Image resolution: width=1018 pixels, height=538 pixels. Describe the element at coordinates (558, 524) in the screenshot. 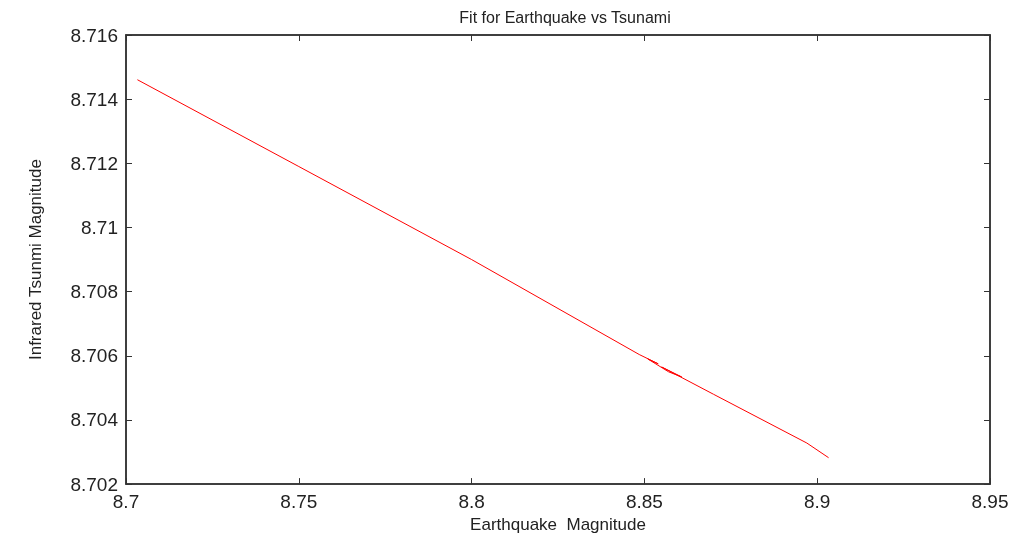

I see `x-axis-title: Earthquake Magnitude` at that location.